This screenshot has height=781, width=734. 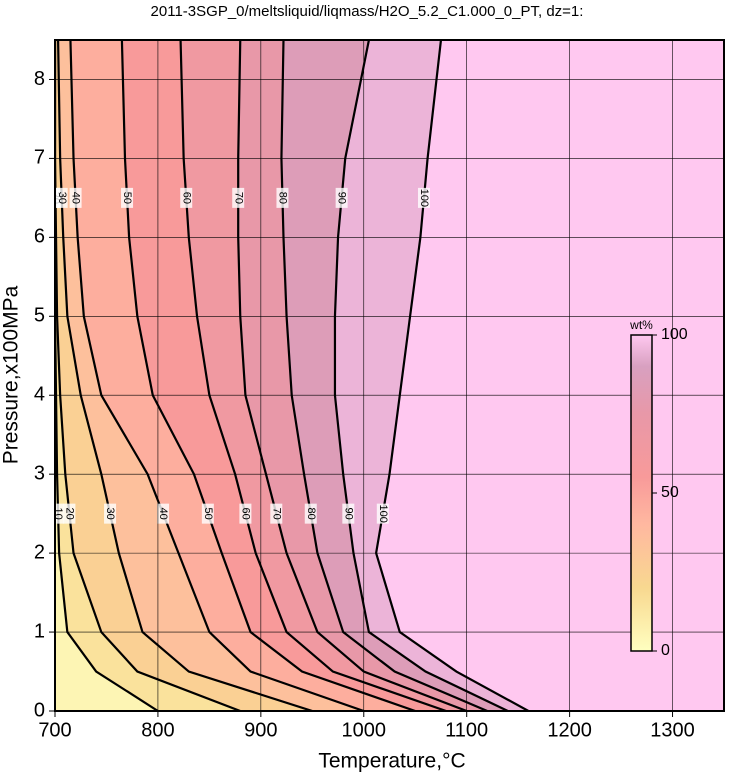 What do you see at coordinates (641, 325) in the screenshot?
I see `colorbar-label: wt%` at bounding box center [641, 325].